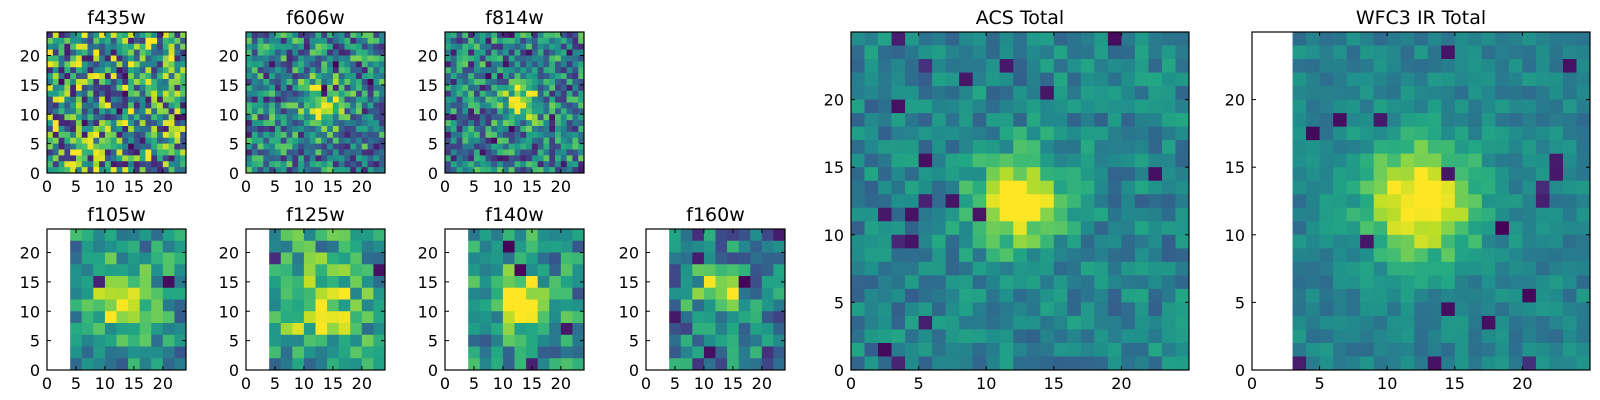 The height and width of the screenshot is (400, 1600). What do you see at coordinates (704, 383) in the screenshot?
I see `x-tick-label: 10` at bounding box center [704, 383].